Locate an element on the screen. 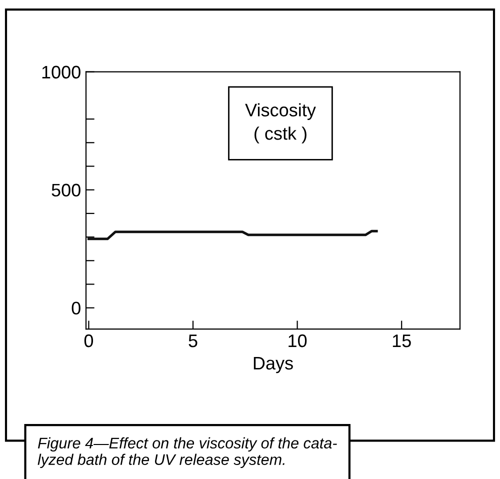  x-tick-label: 15 is located at coordinates (401, 341).